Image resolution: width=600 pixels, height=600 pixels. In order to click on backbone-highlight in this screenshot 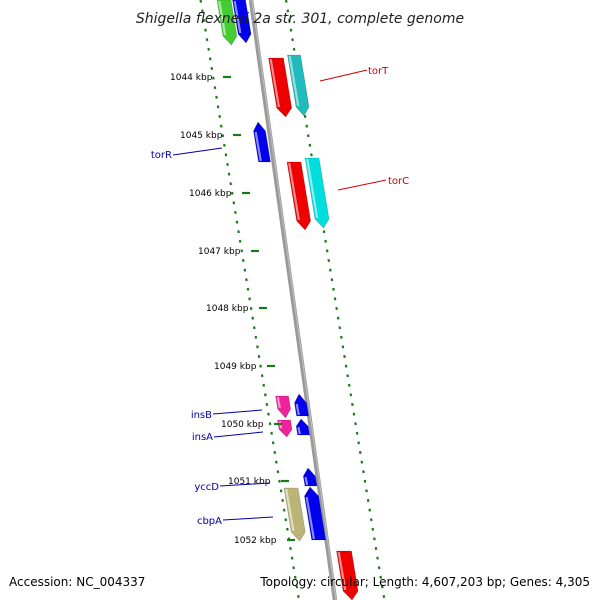, I will do `click(294, 300)`.